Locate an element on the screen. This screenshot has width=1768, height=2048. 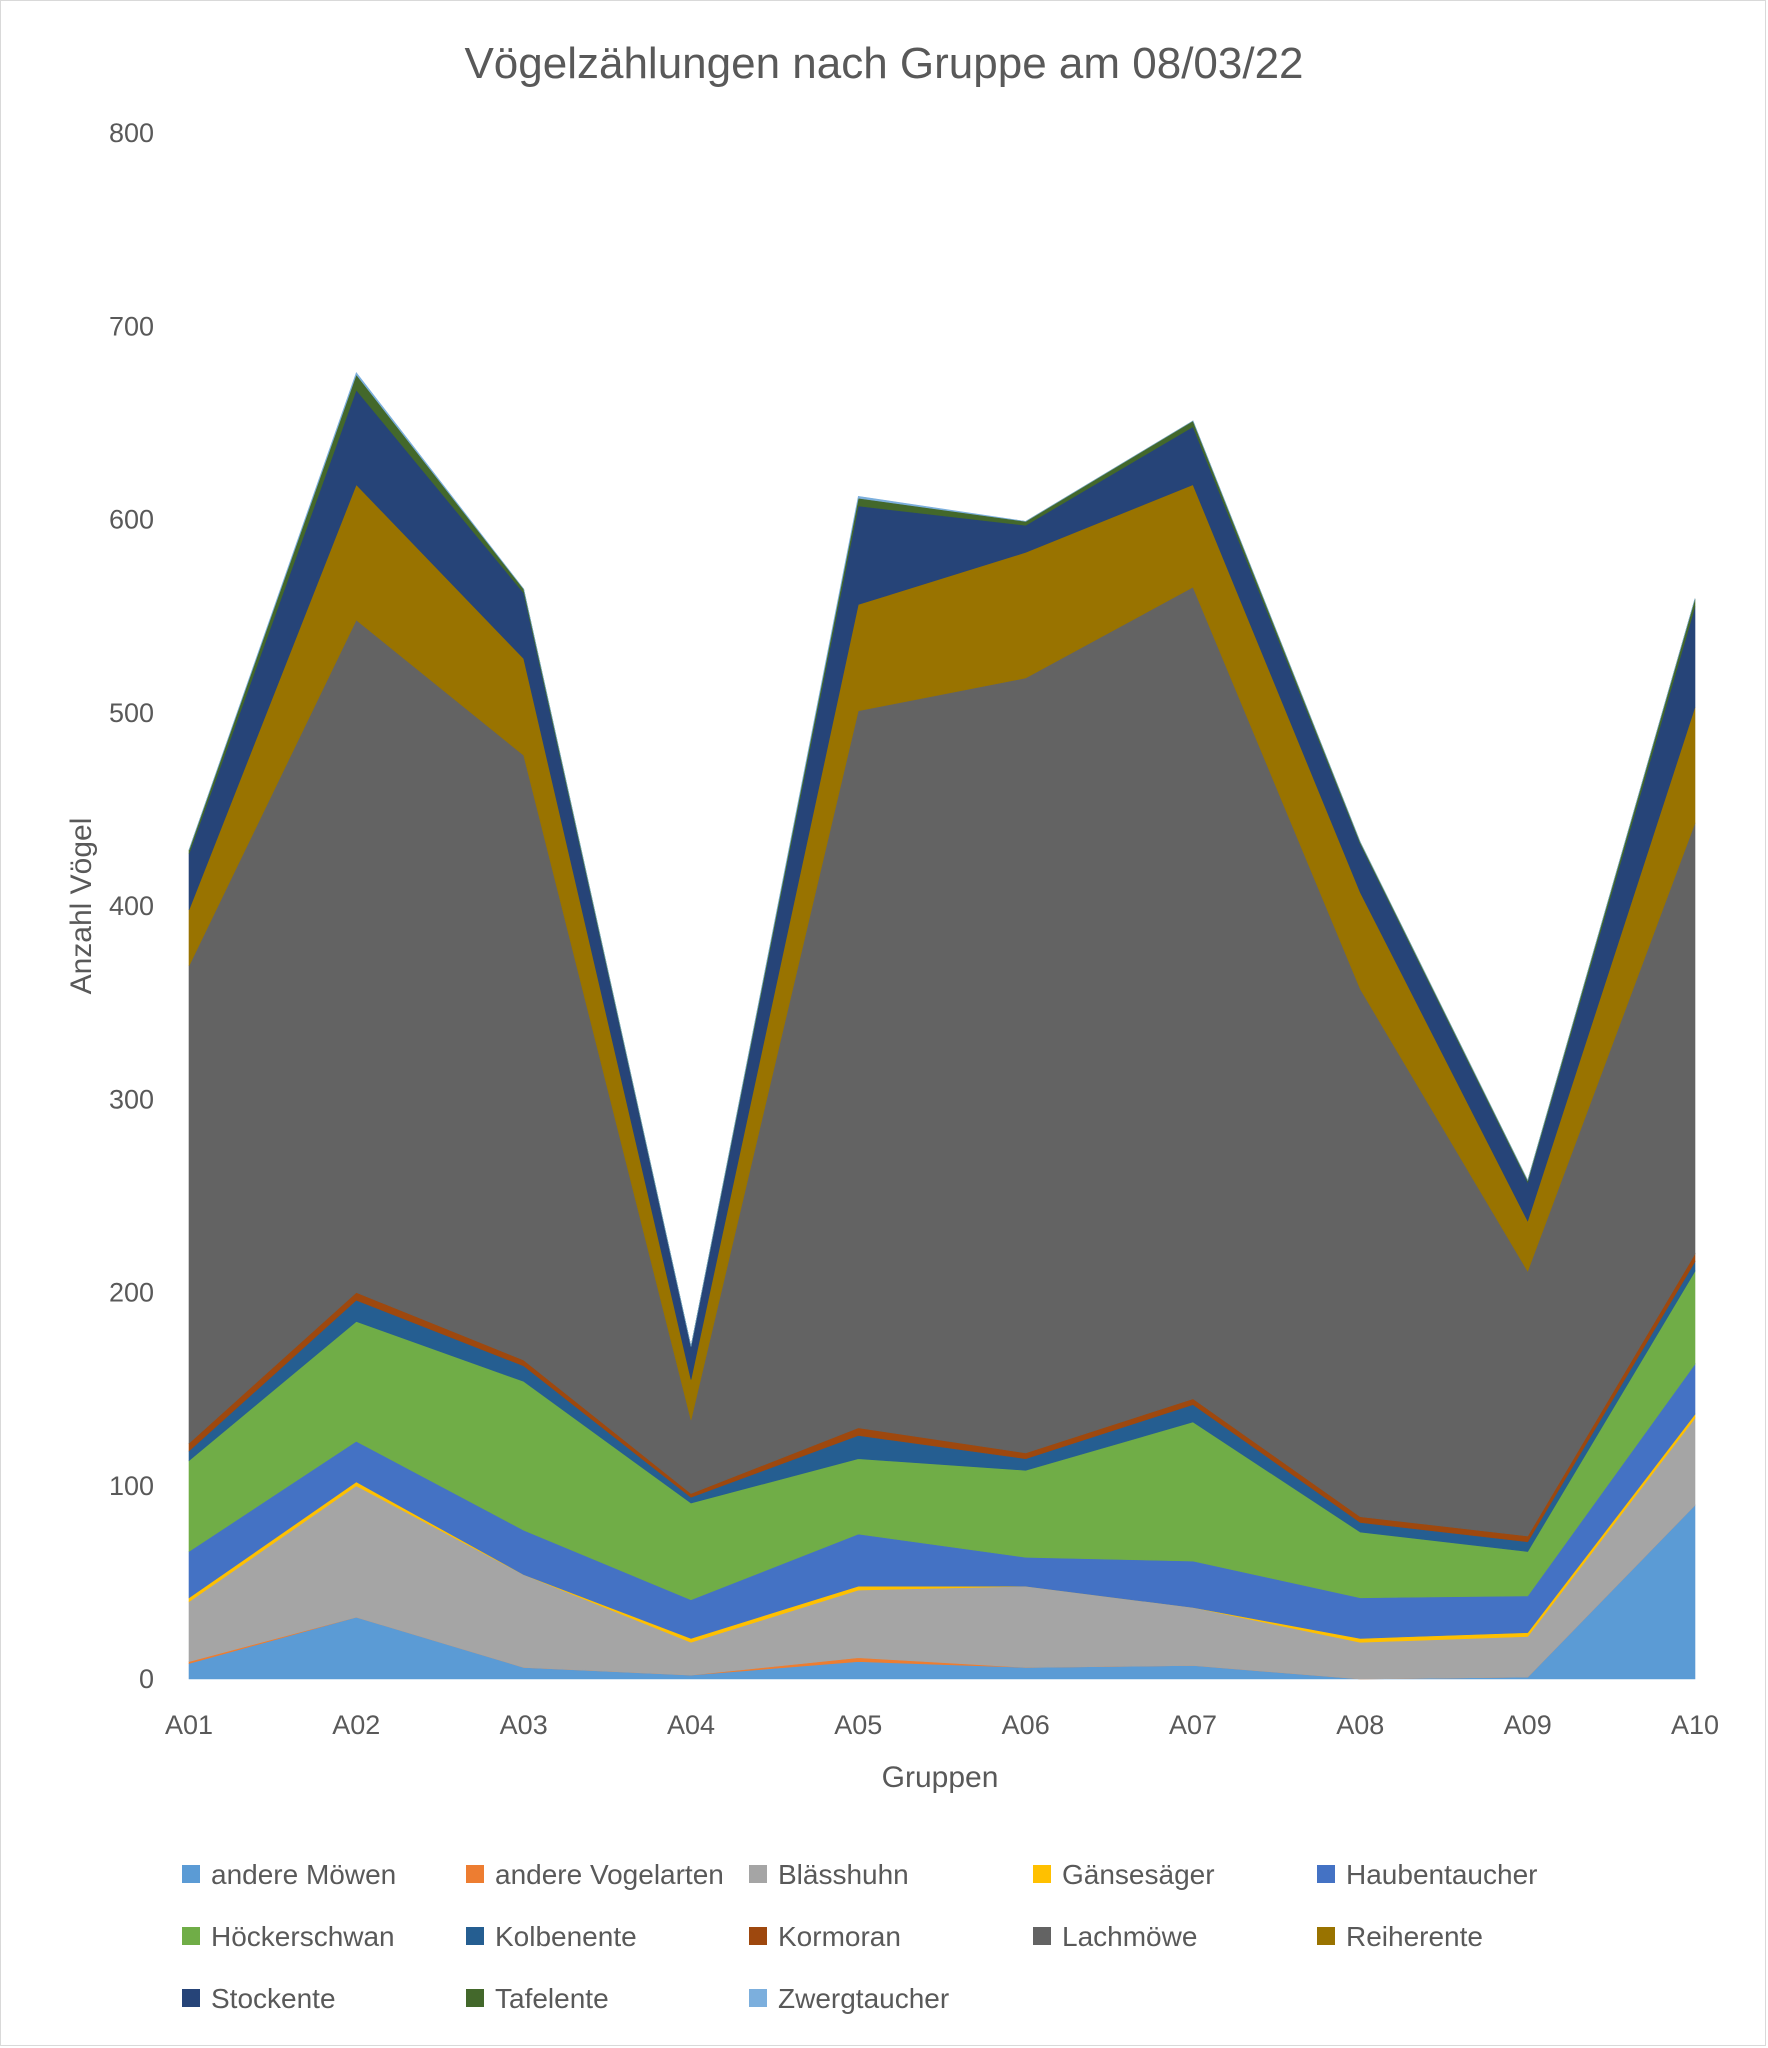
legend-item: Reiherente is located at coordinates (1400, 1936).